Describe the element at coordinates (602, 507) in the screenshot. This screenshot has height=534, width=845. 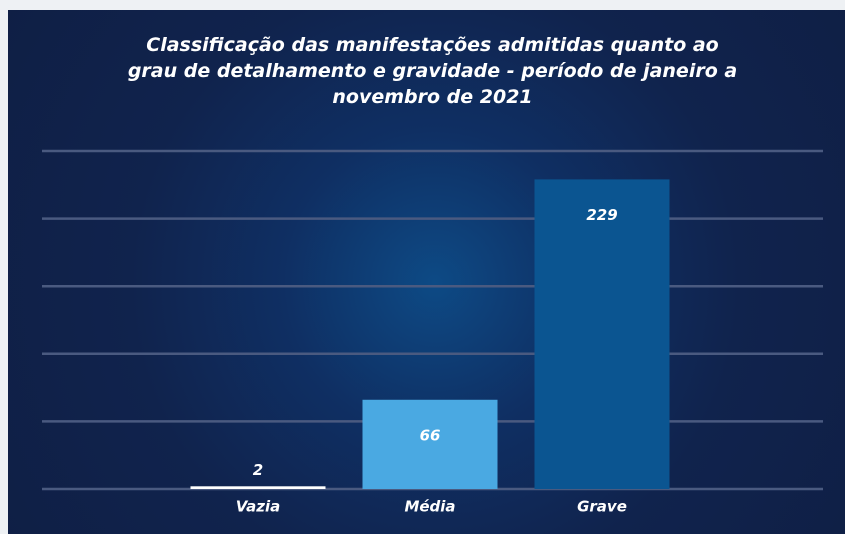
I see `x-tick-label: Grave` at that location.